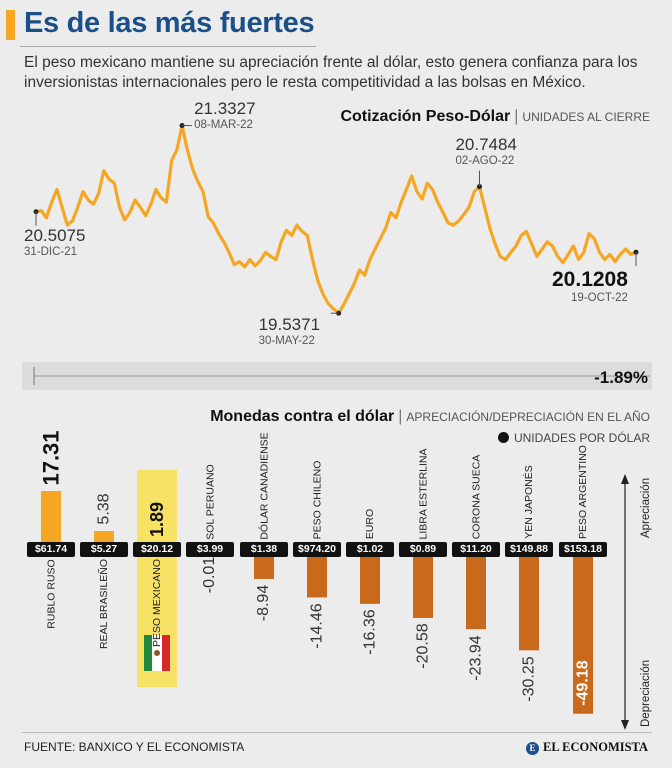 Image resolution: width=672 pixels, height=768 pixels. What do you see at coordinates (169, 23) in the screenshot?
I see `page-title: Es de las más fuertes` at bounding box center [169, 23].